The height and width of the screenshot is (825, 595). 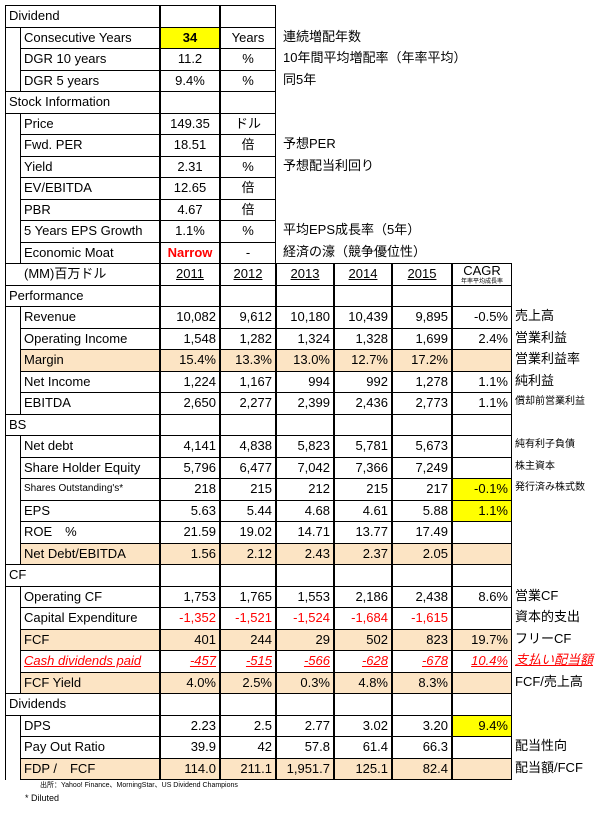 I want to click on value: 215, so click(x=363, y=489).